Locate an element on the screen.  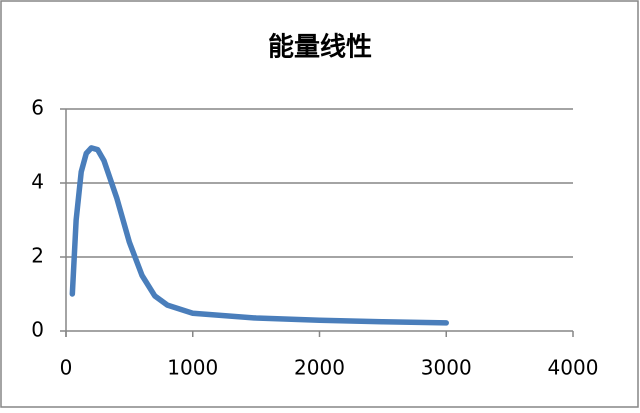
y-tick-label: 0 is located at coordinates (37, 330).